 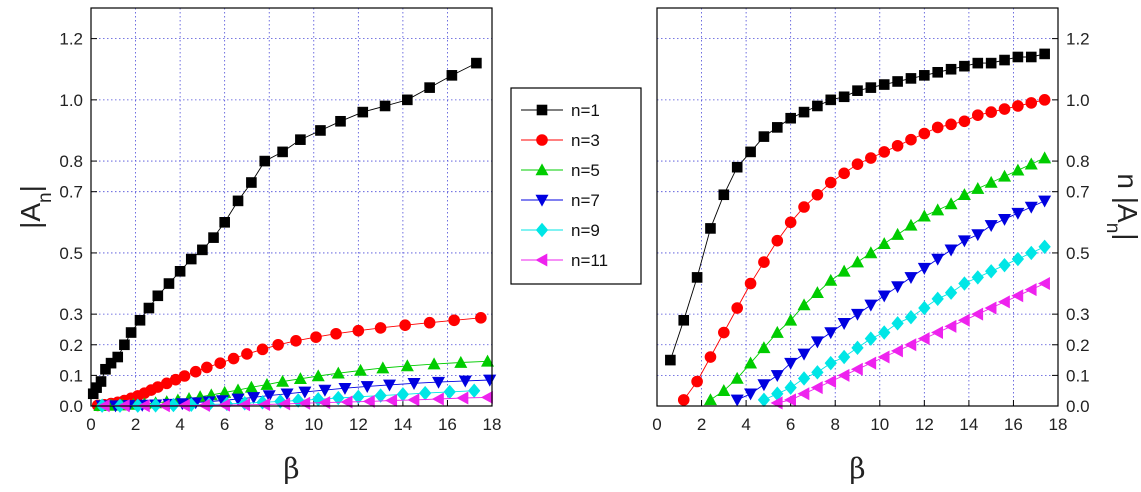 What do you see at coordinates (924, 424) in the screenshot?
I see `x-tick-label: 12` at bounding box center [924, 424].